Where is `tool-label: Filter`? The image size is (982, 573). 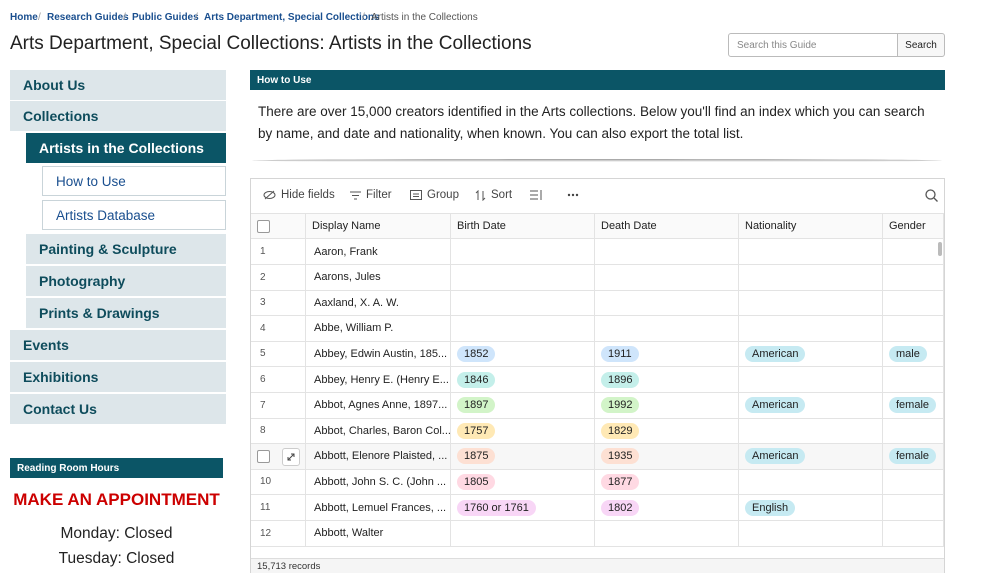 tool-label: Filter is located at coordinates (379, 195).